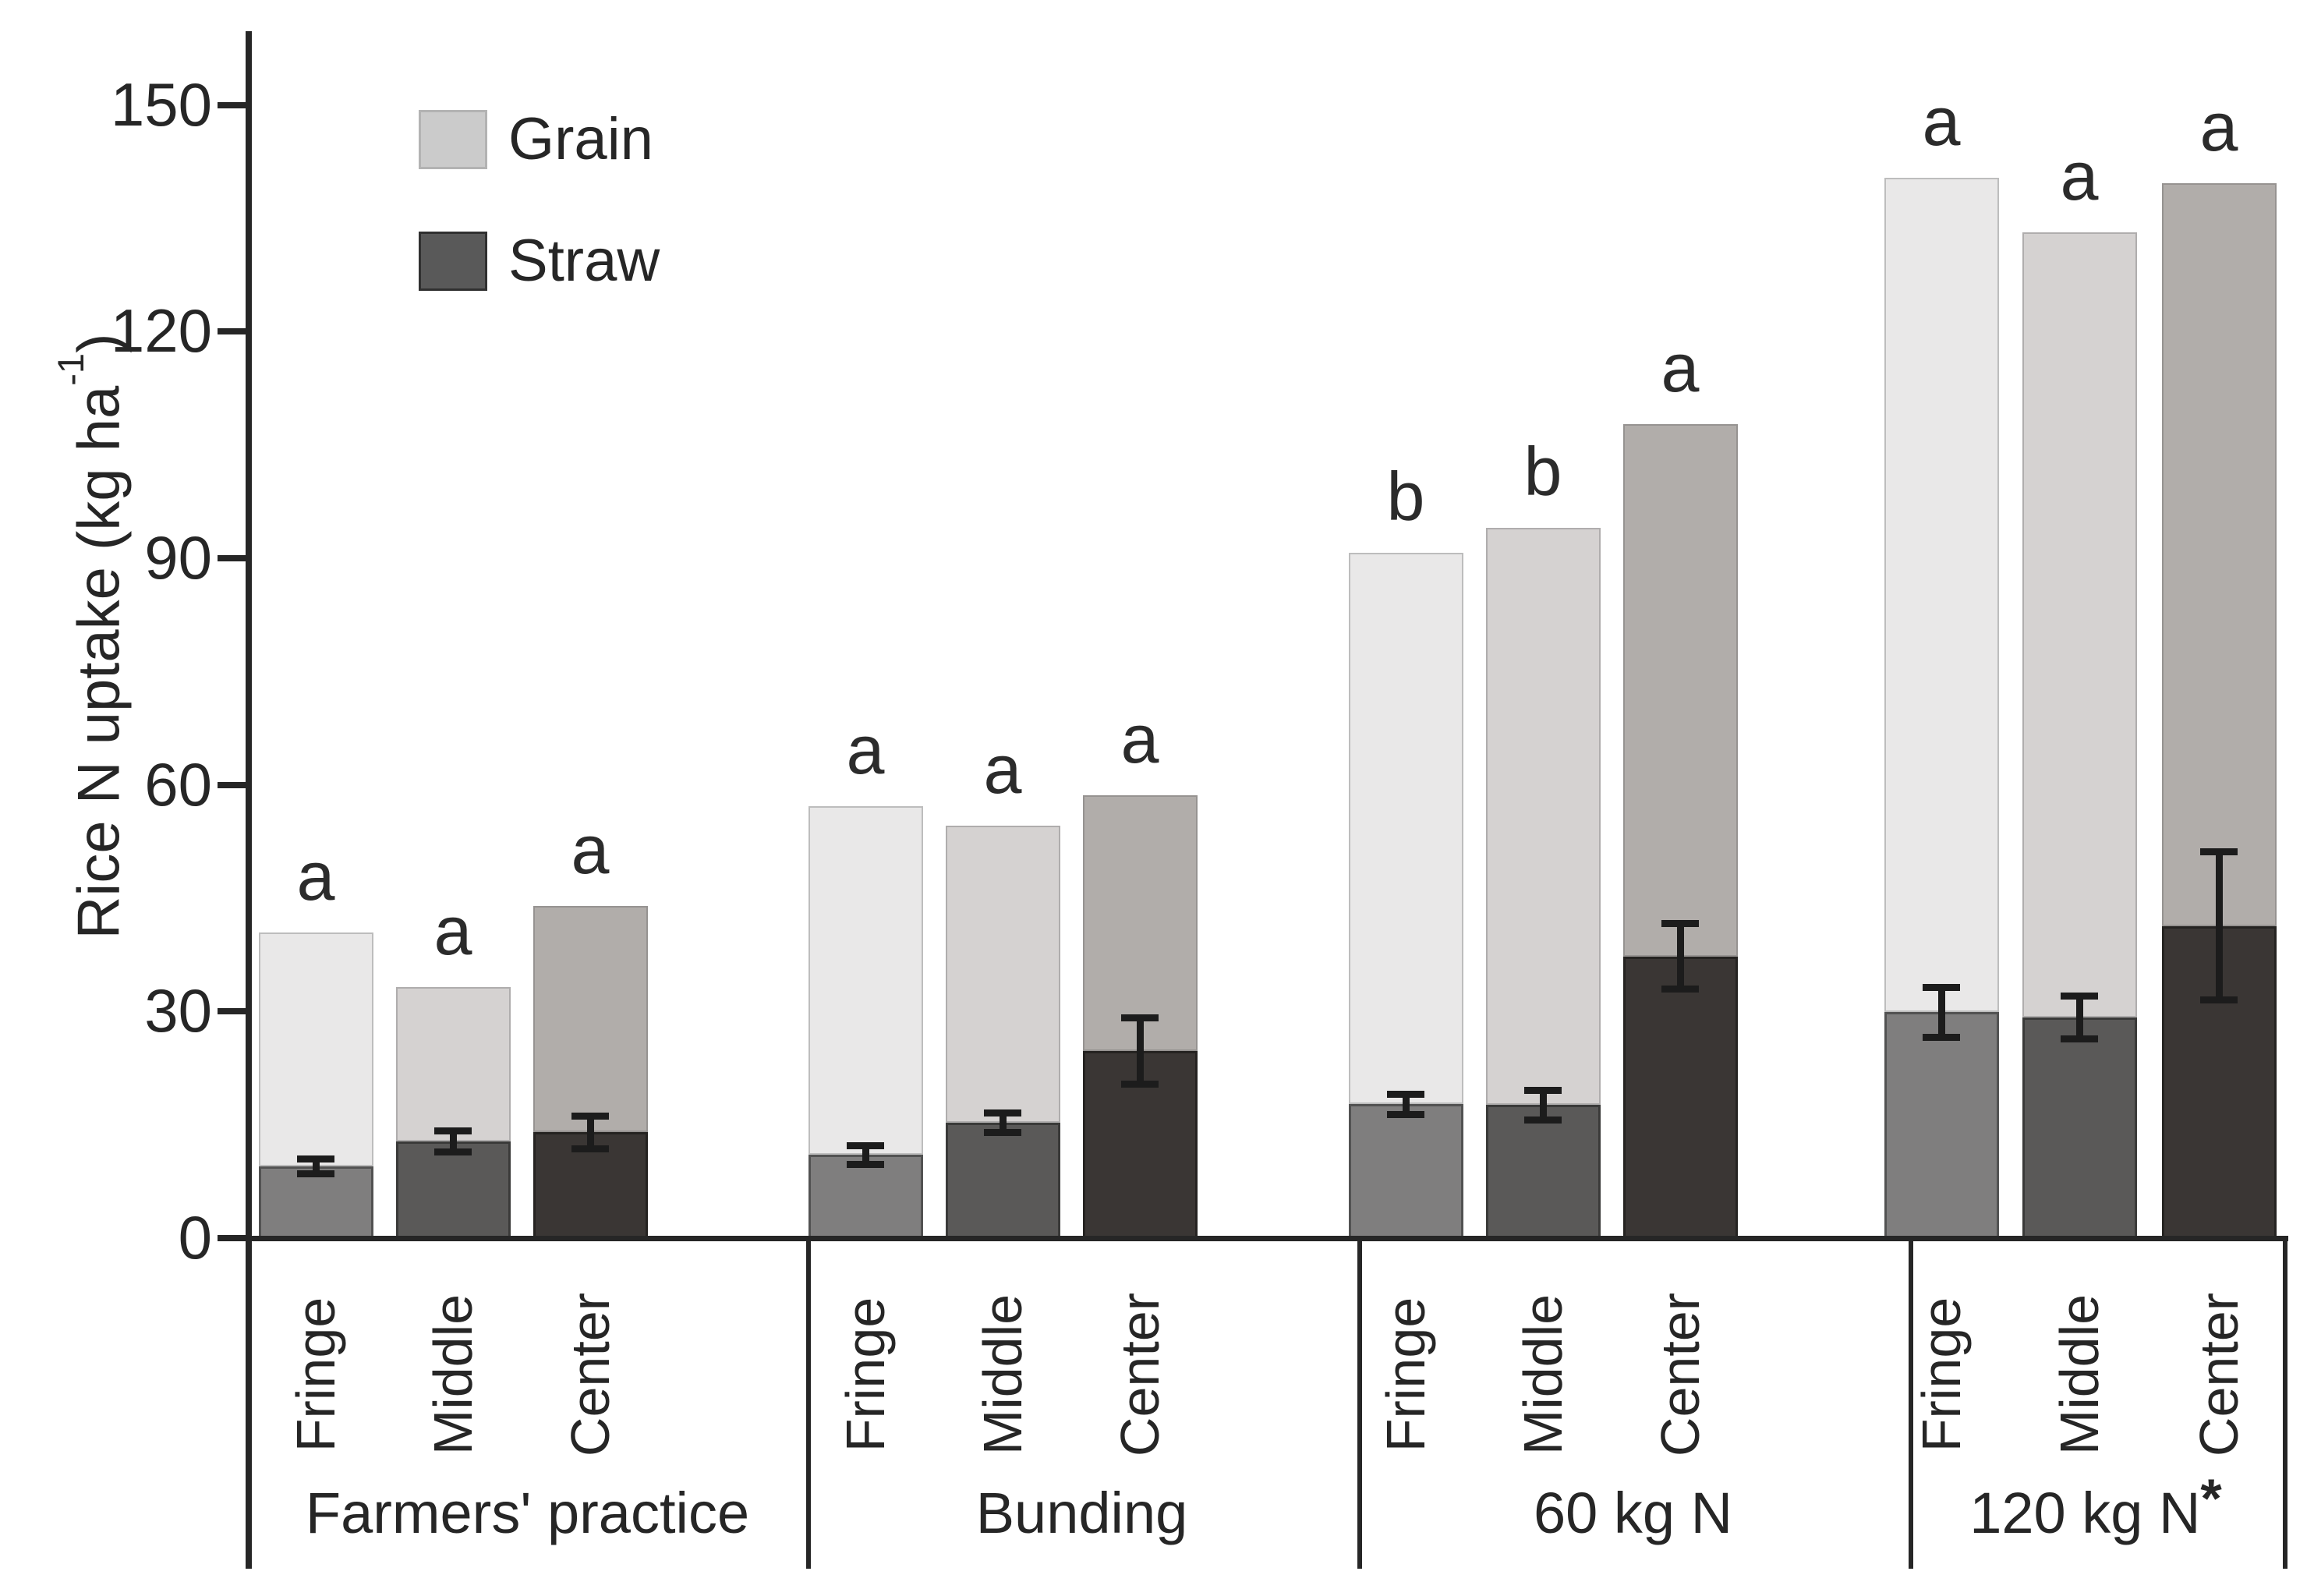 This screenshot has width=2314, height=1596. What do you see at coordinates (580, 139) in the screenshot?
I see `legend-label-grain: Grain` at bounding box center [580, 139].